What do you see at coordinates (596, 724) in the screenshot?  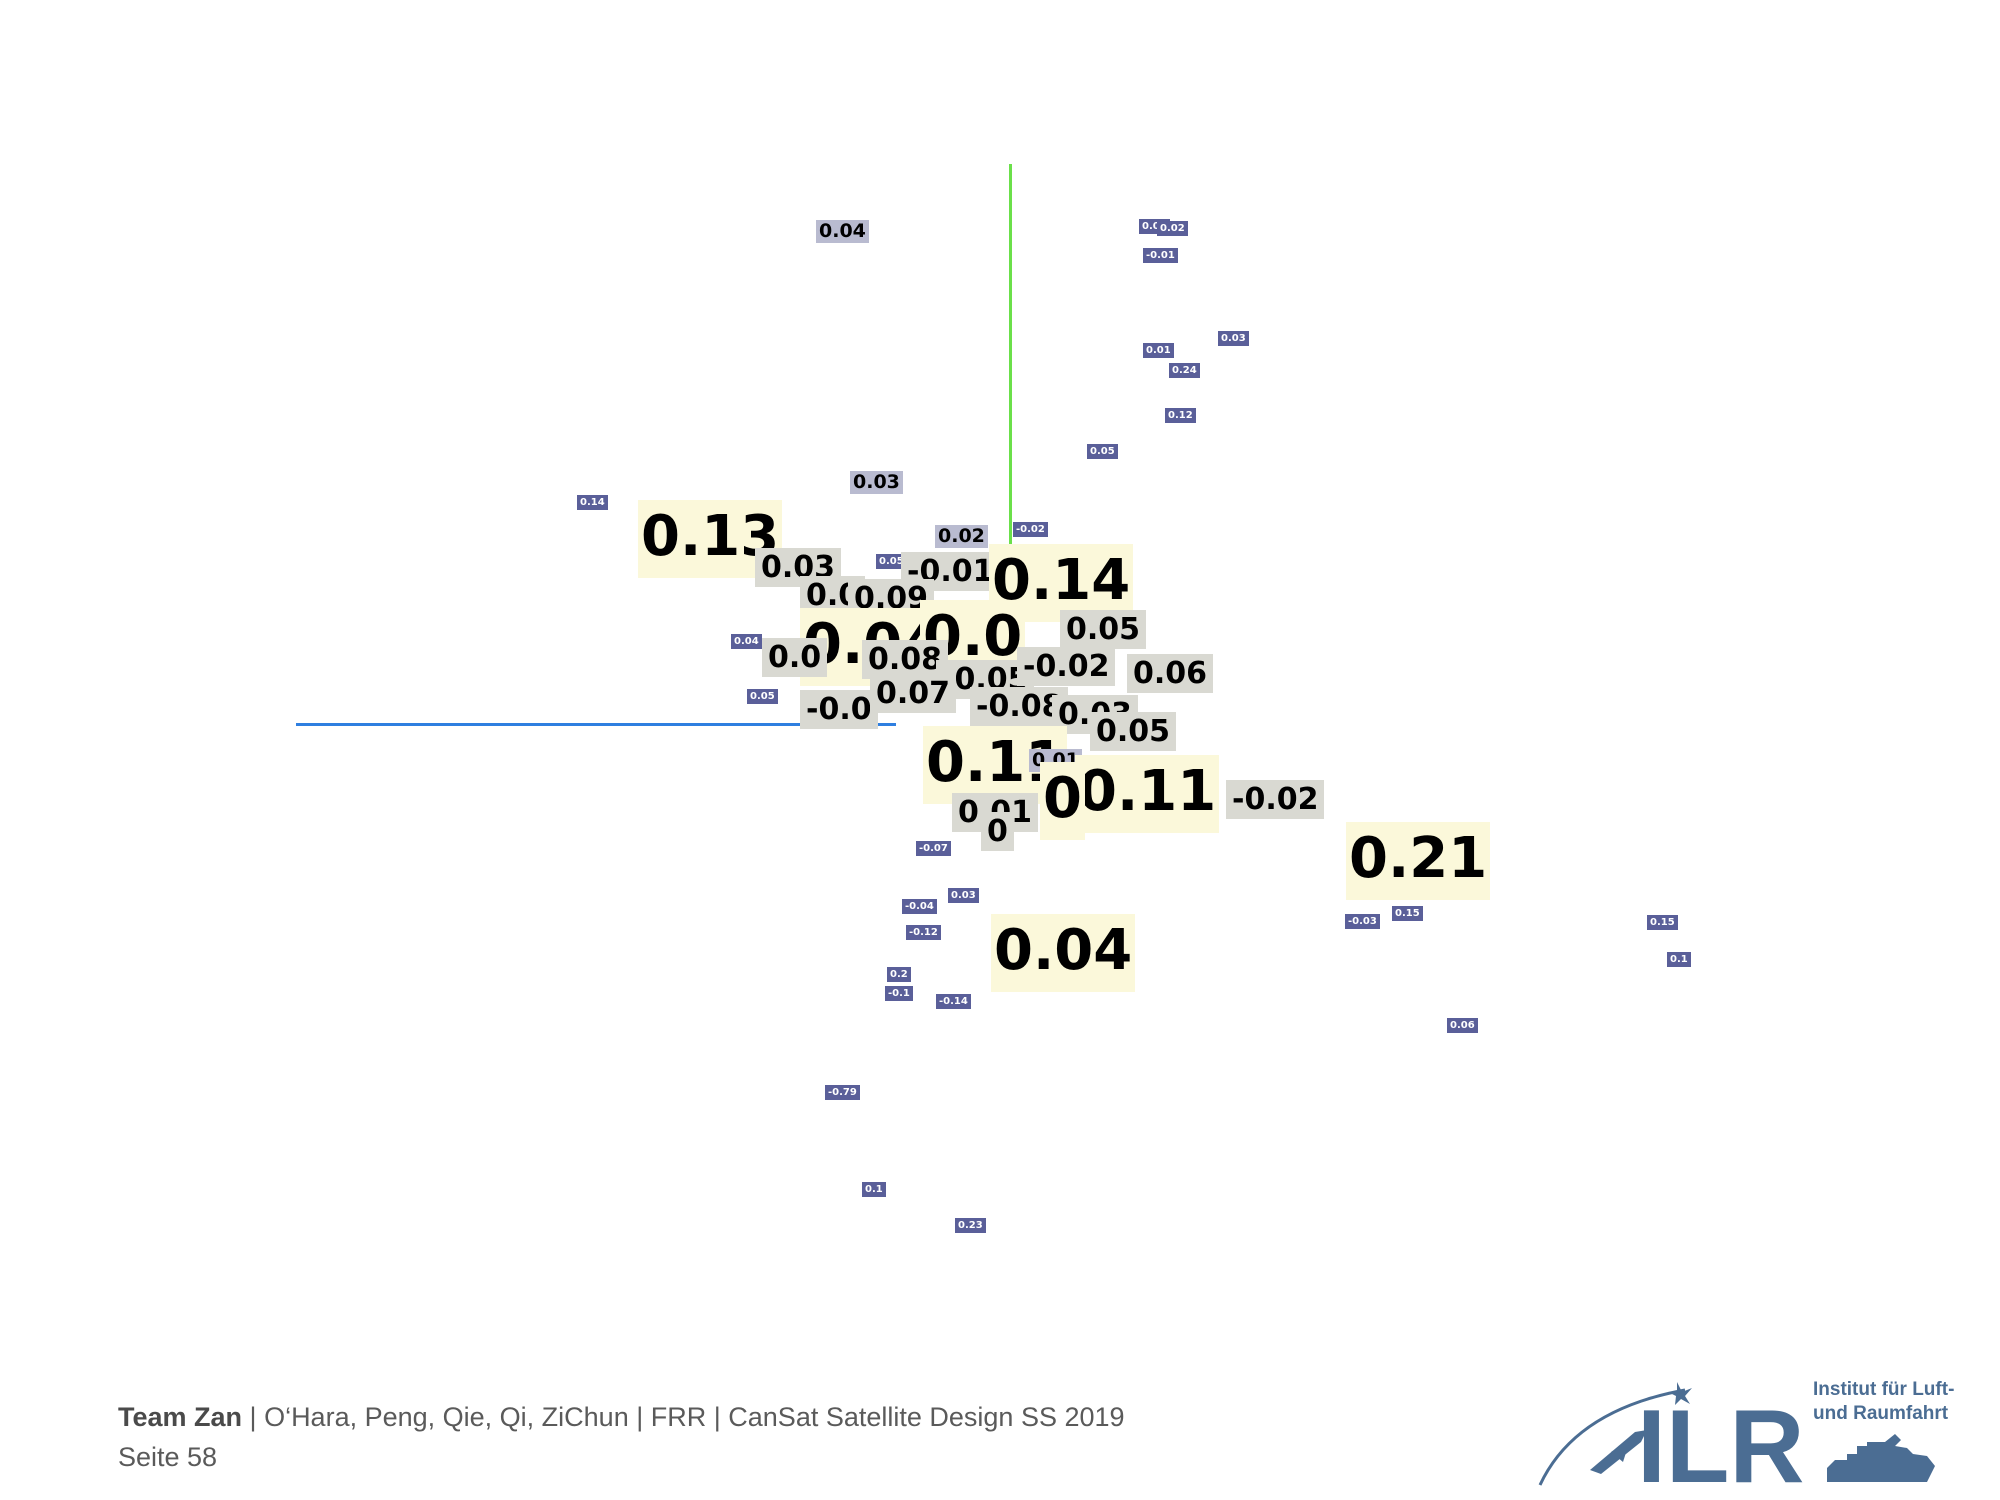 I see `x-axis-line` at bounding box center [596, 724].